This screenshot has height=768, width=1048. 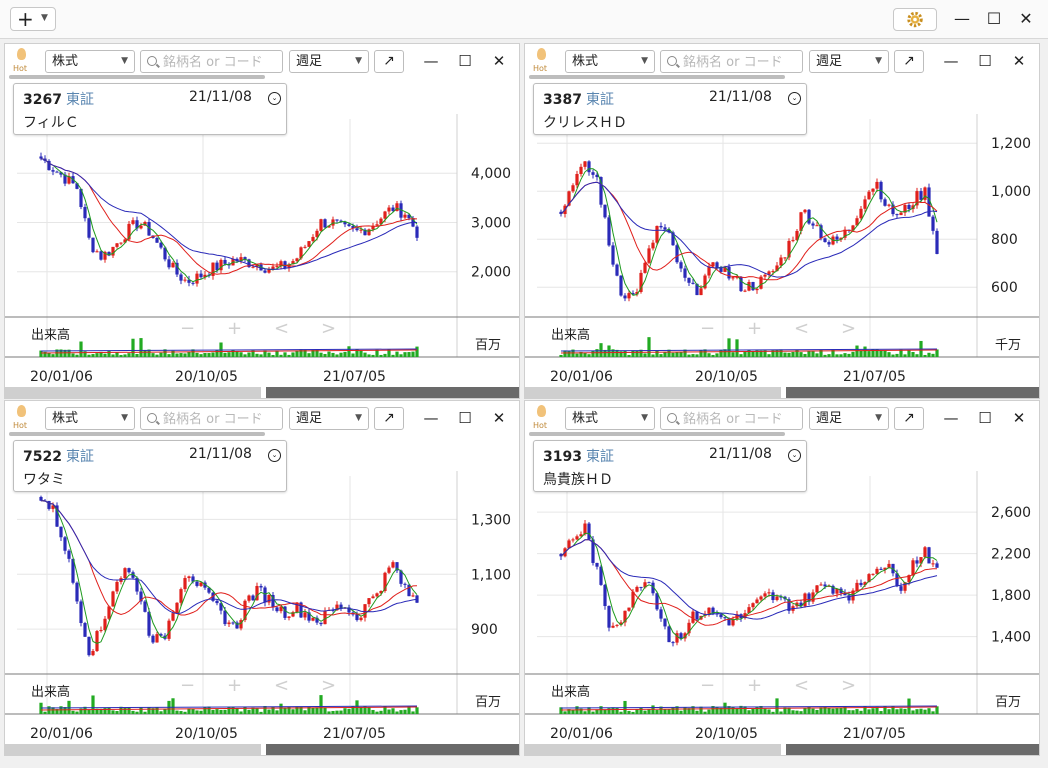 I want to click on app-maximize-button: ☐, so click(x=994, y=18).